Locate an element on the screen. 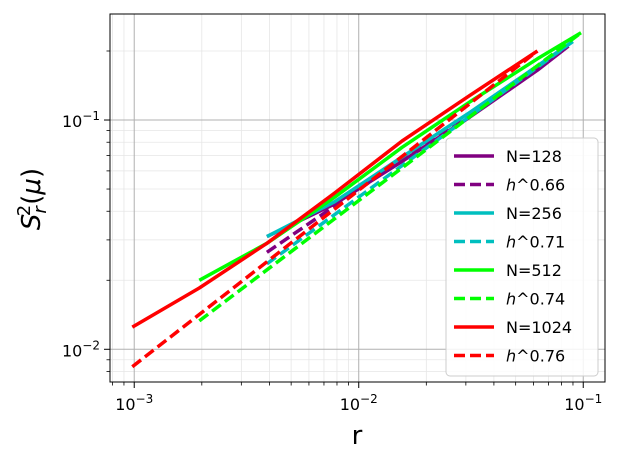 This screenshot has height=458, width=618. y-tick-label: 10⁻¹ is located at coordinates (81, 120).